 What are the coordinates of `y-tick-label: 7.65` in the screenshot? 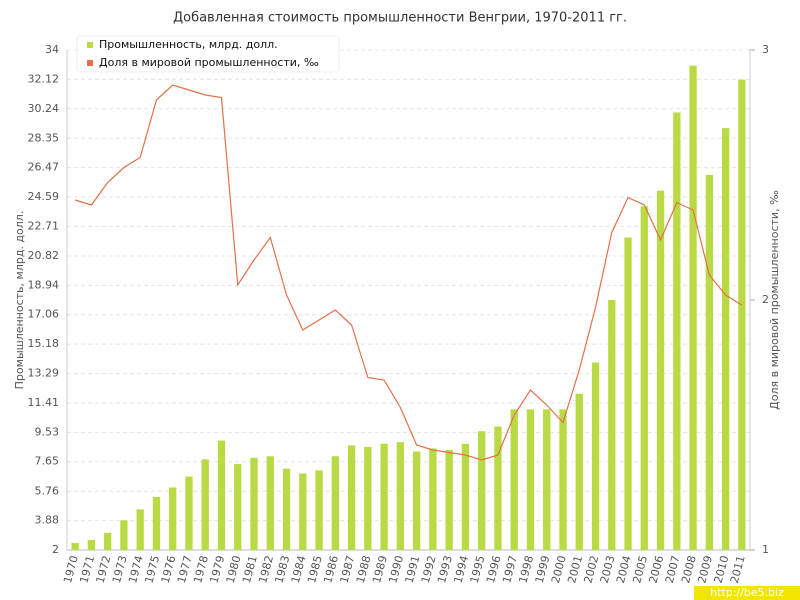 It's located at (47, 461).